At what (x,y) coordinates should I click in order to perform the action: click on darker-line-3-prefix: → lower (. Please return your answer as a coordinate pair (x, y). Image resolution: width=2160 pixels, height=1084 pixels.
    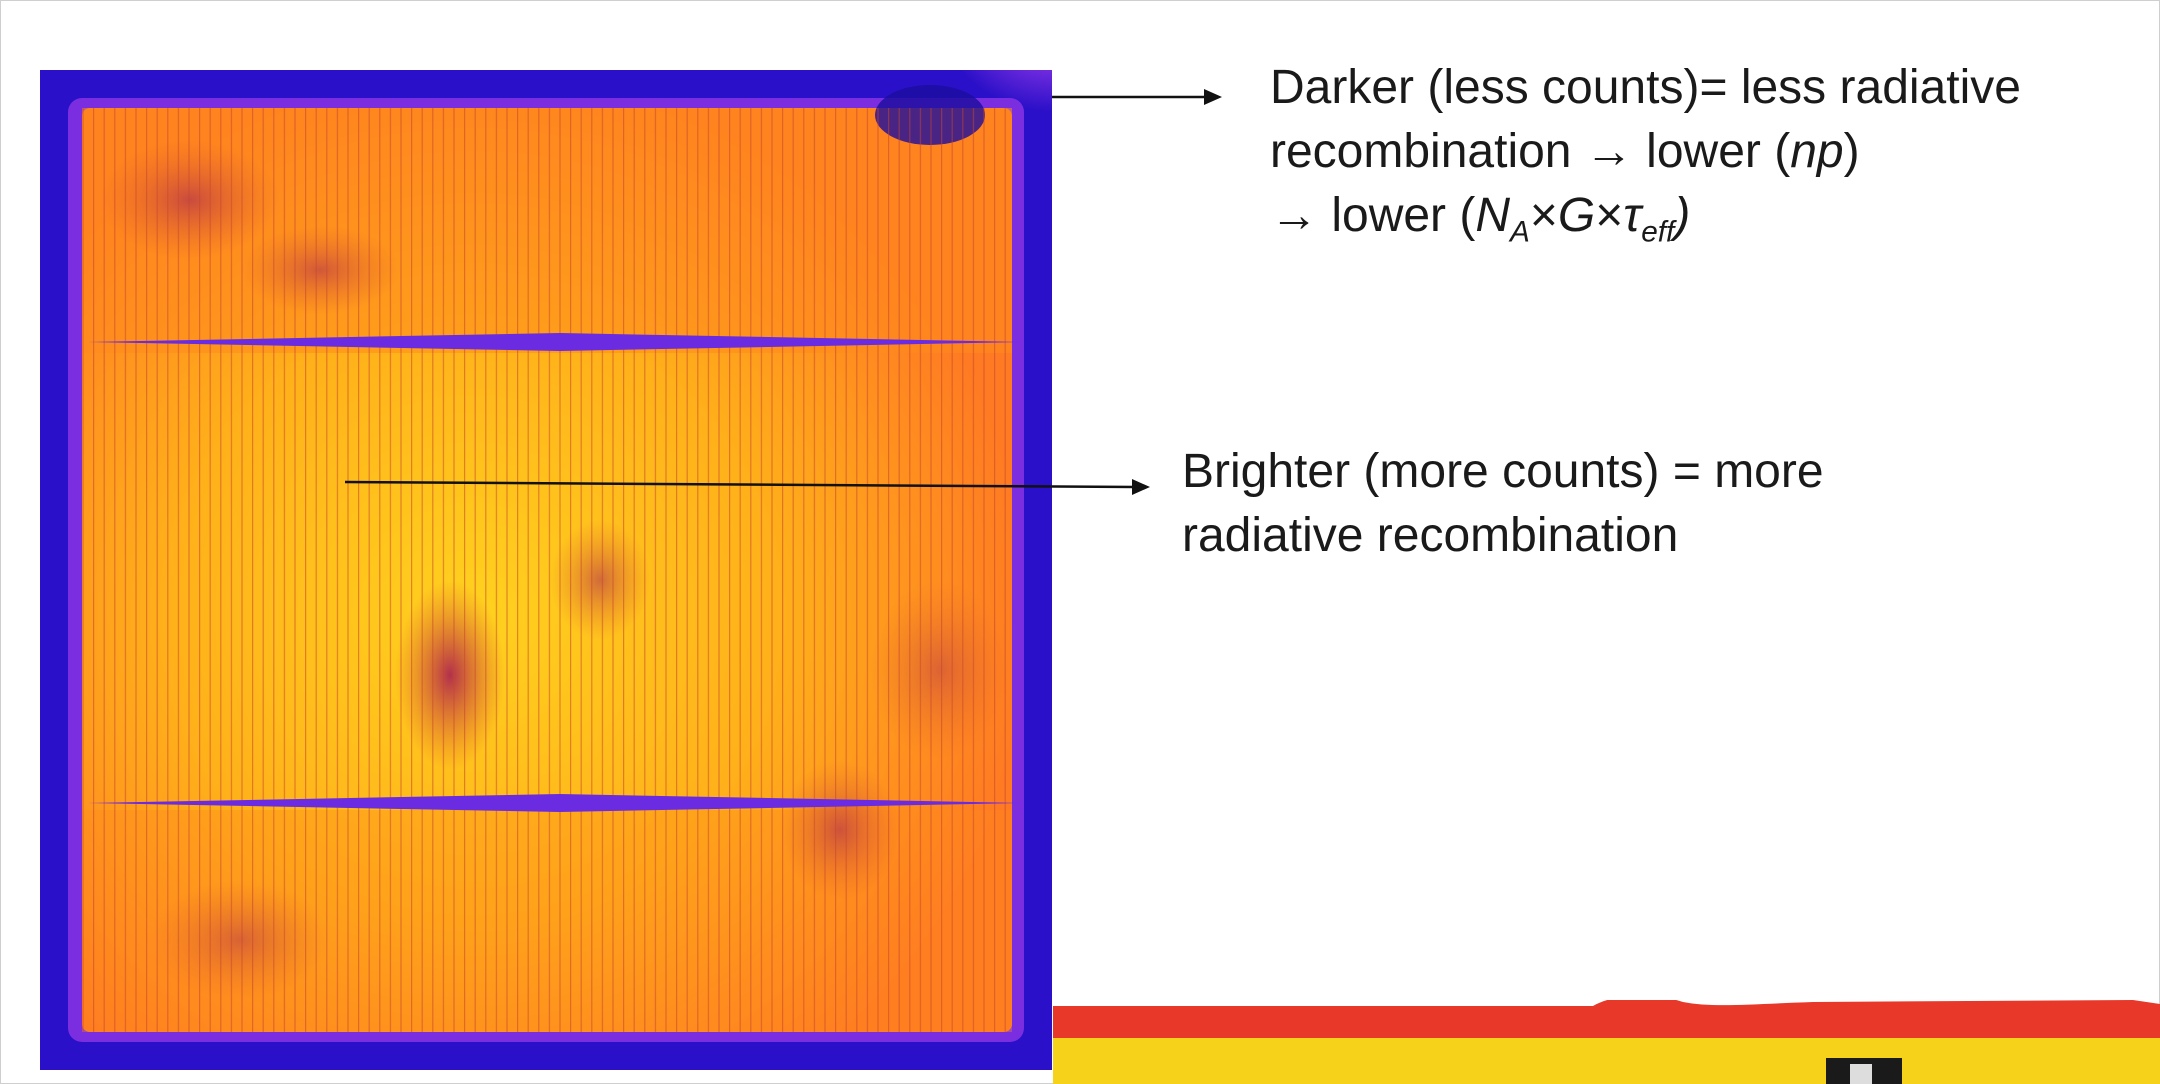
    Looking at the image, I should click on (1373, 215).